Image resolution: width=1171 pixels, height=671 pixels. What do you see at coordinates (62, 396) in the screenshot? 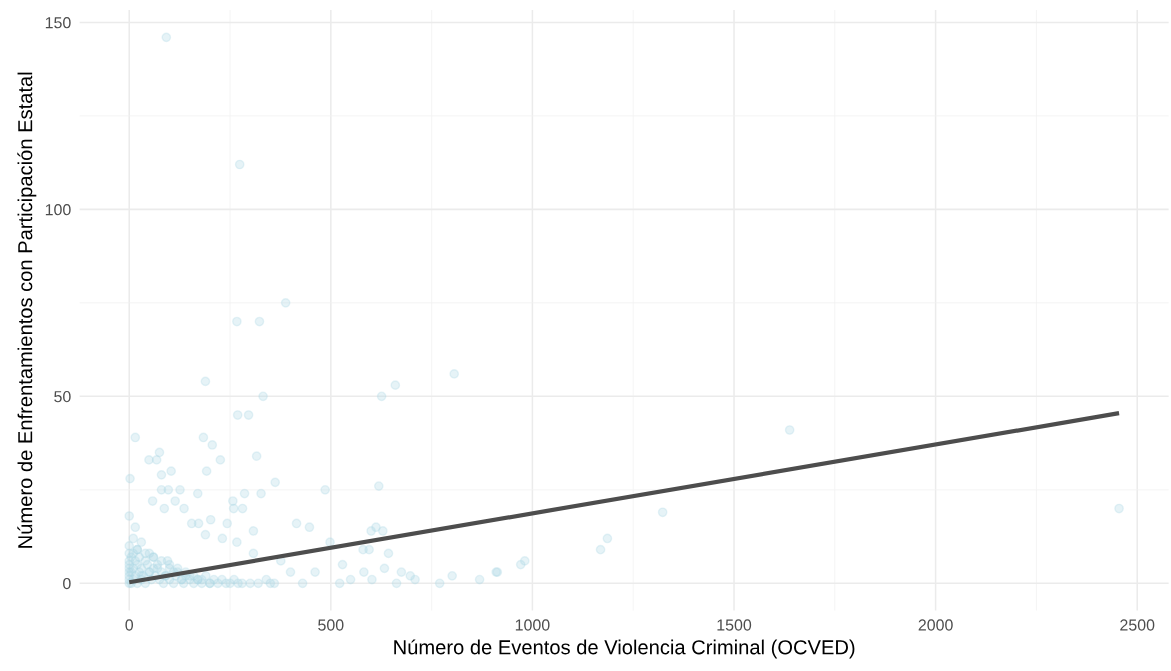
I see `y-tick-label: 50` at bounding box center [62, 396].